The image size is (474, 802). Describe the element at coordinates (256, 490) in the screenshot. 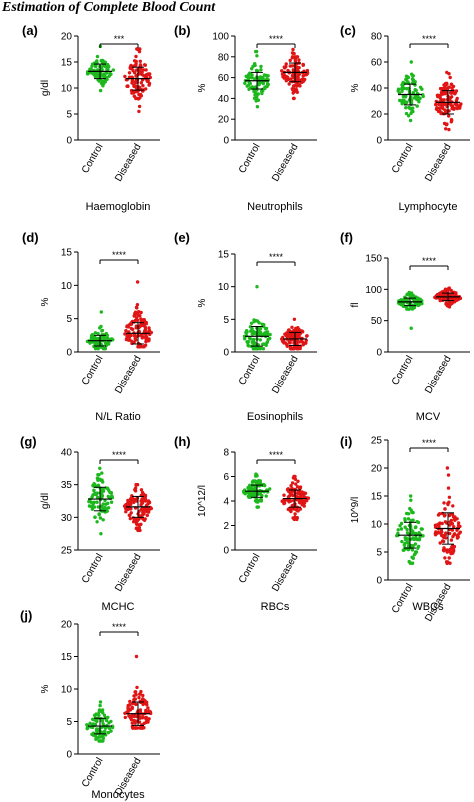

I see `series-control` at that location.